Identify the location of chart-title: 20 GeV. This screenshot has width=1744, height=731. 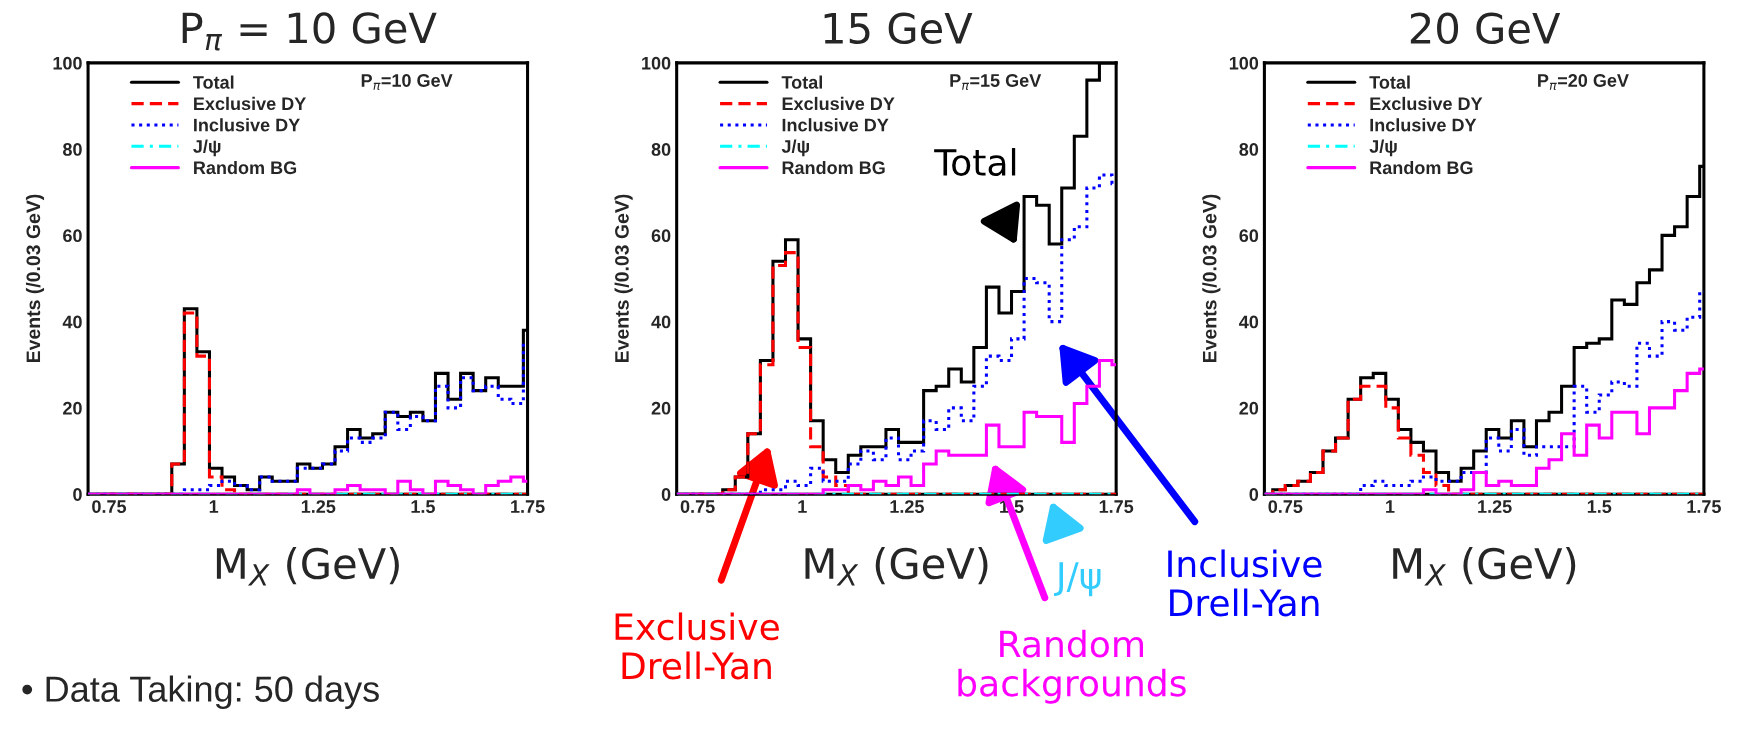
(1485, 28).